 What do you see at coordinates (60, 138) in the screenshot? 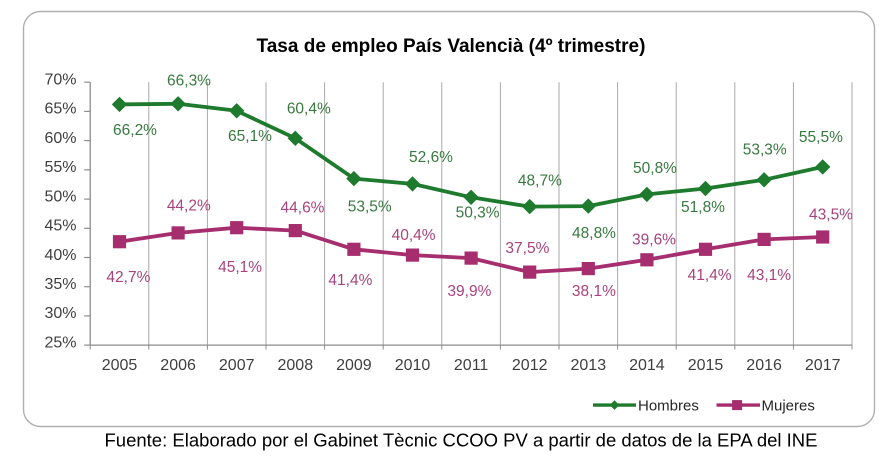
I see `svg-text: 60%` at bounding box center [60, 138].